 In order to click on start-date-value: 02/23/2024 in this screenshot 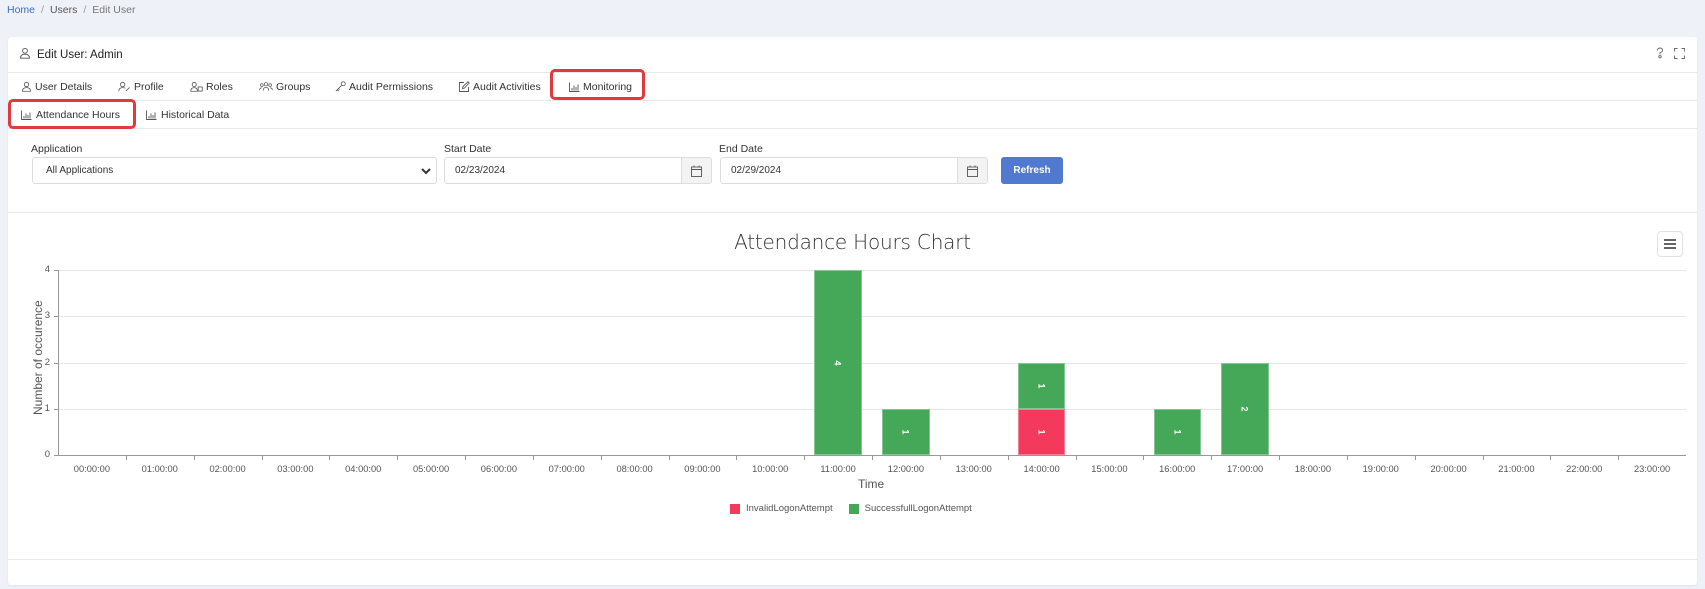, I will do `click(480, 170)`.